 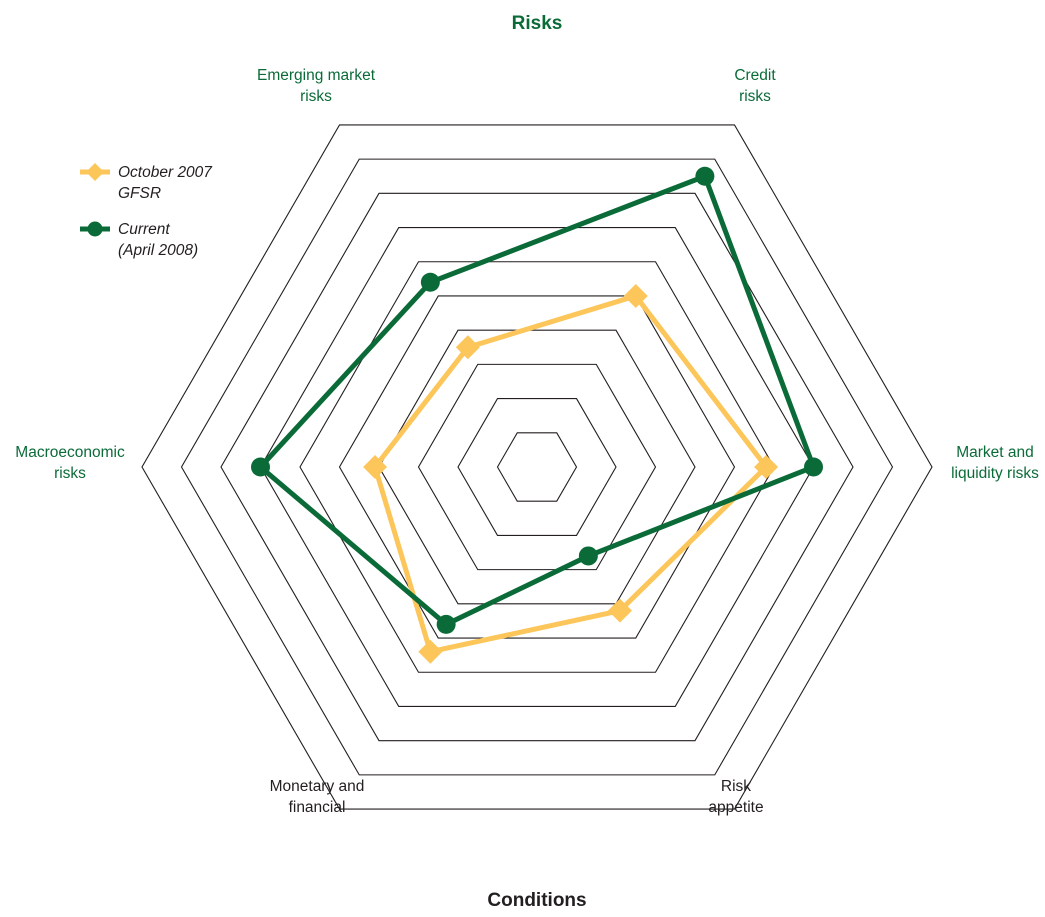 What do you see at coordinates (165, 183) in the screenshot?
I see `legend-label: October 2007 GFSR` at bounding box center [165, 183].